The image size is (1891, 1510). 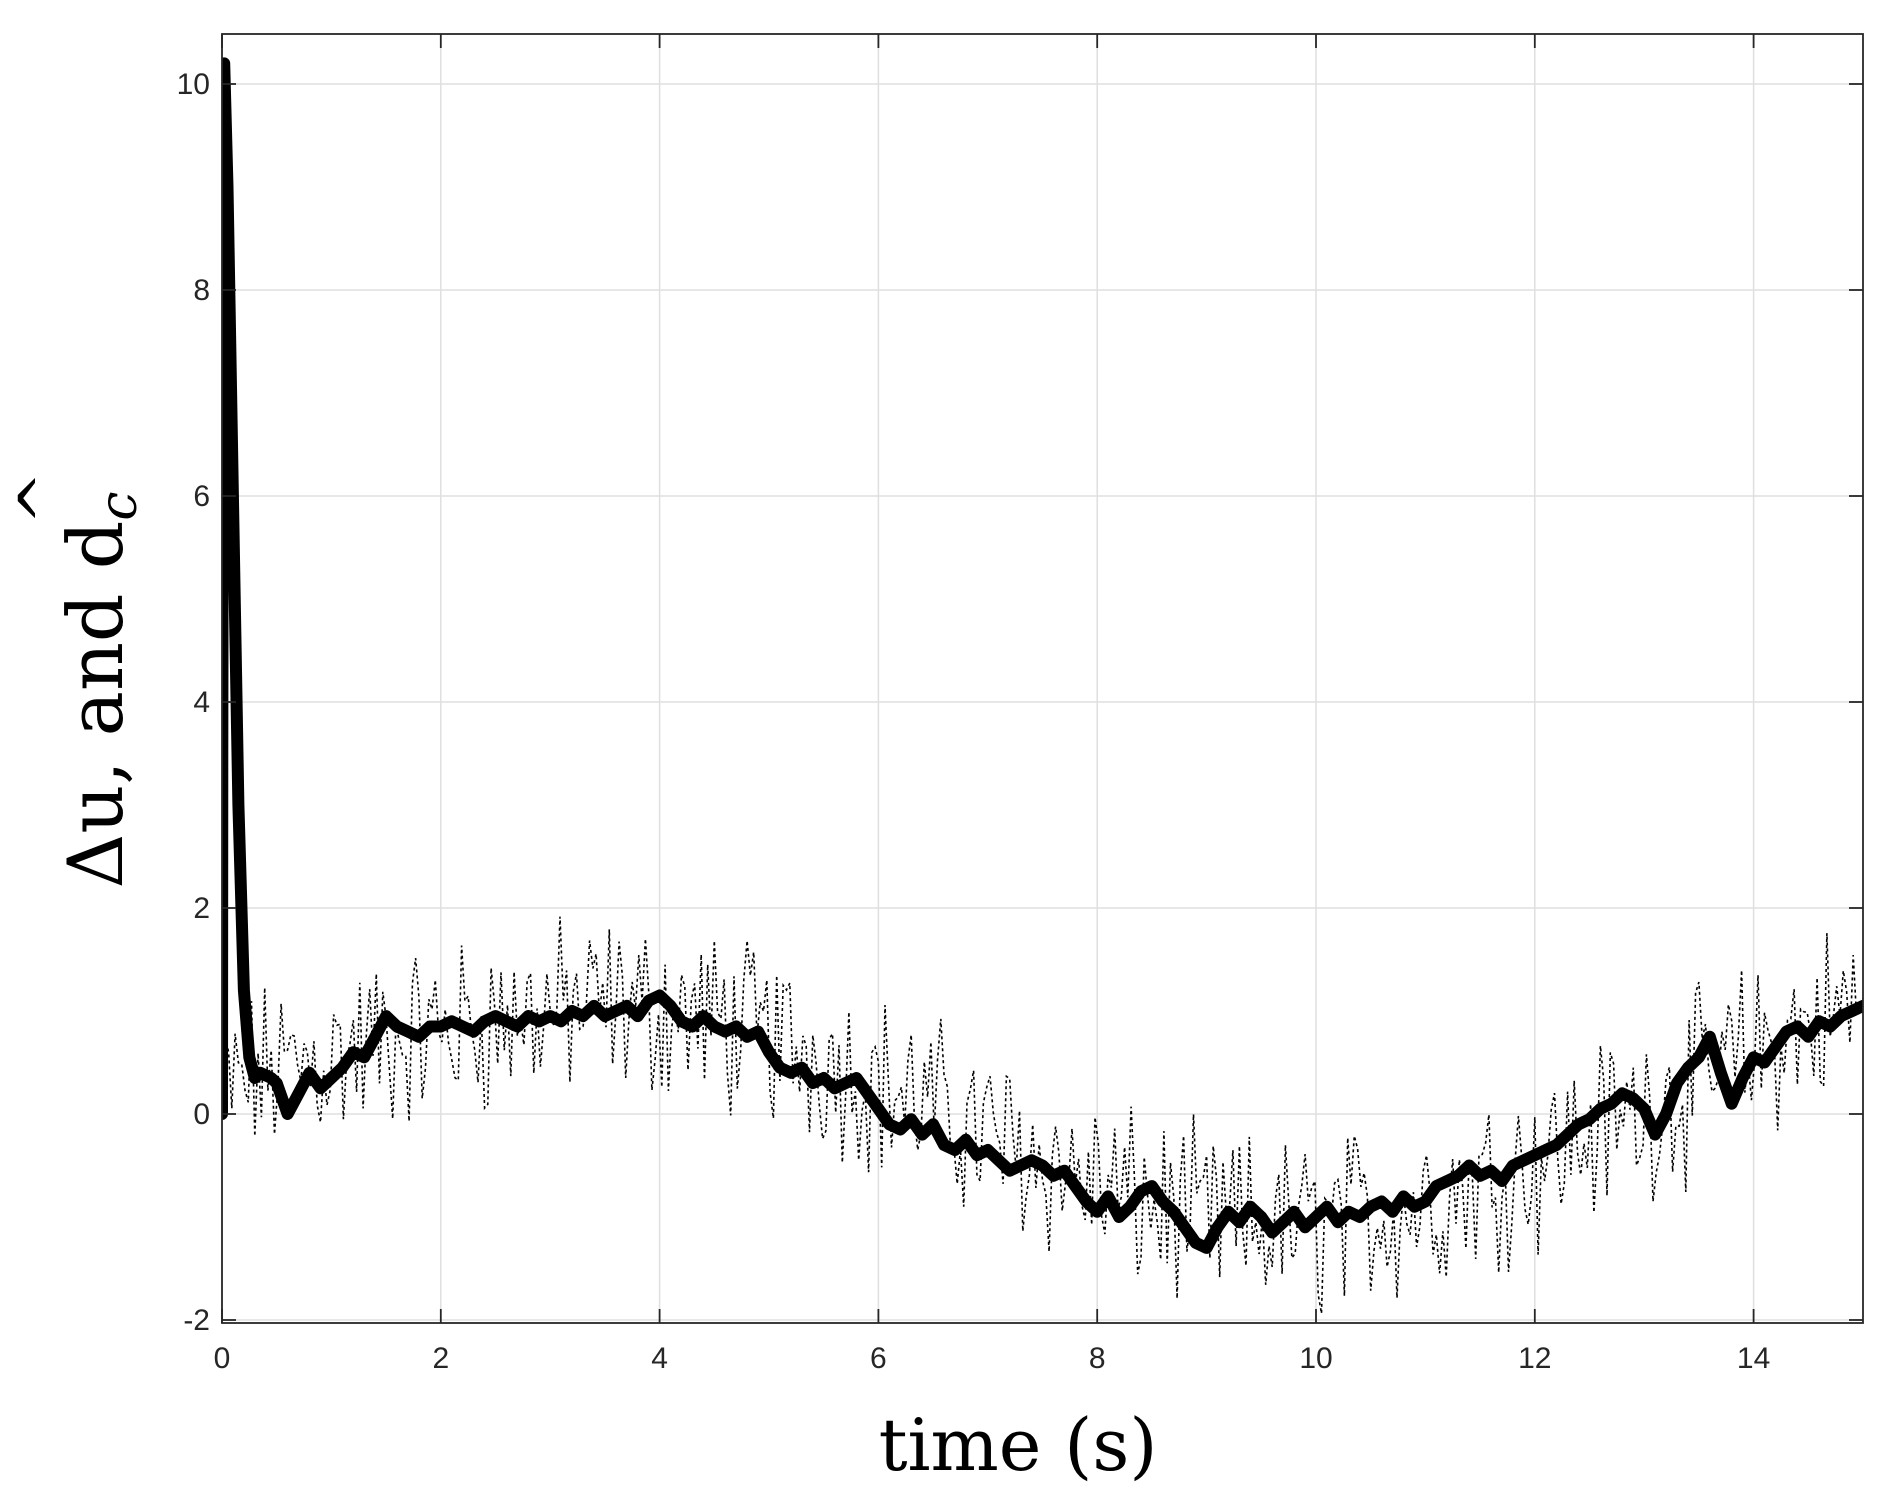 I want to click on x-tick-label: 10, so click(x=1315, y=1358).